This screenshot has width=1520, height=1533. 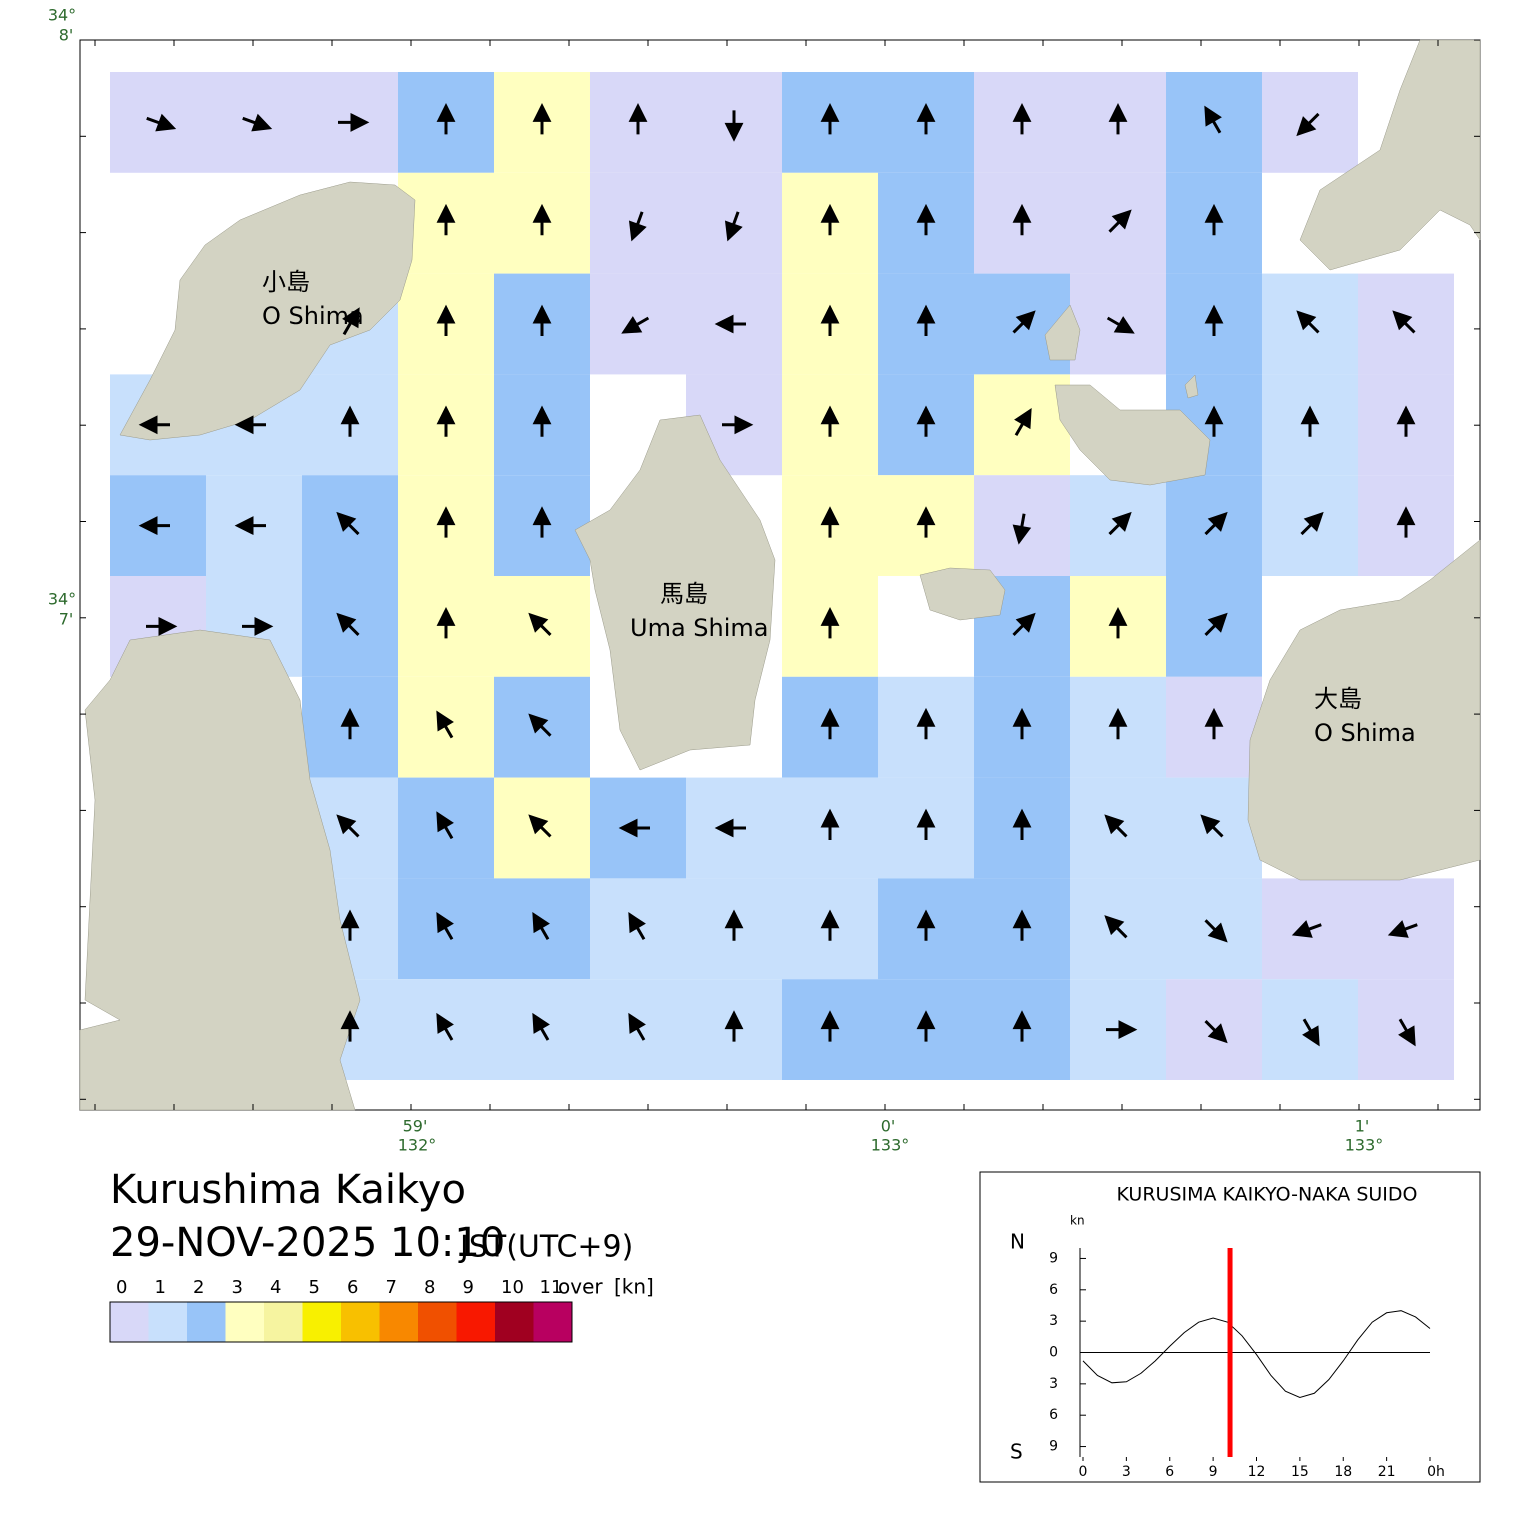 I want to click on y-tick-label: 6, so click(x=1053, y=1290).